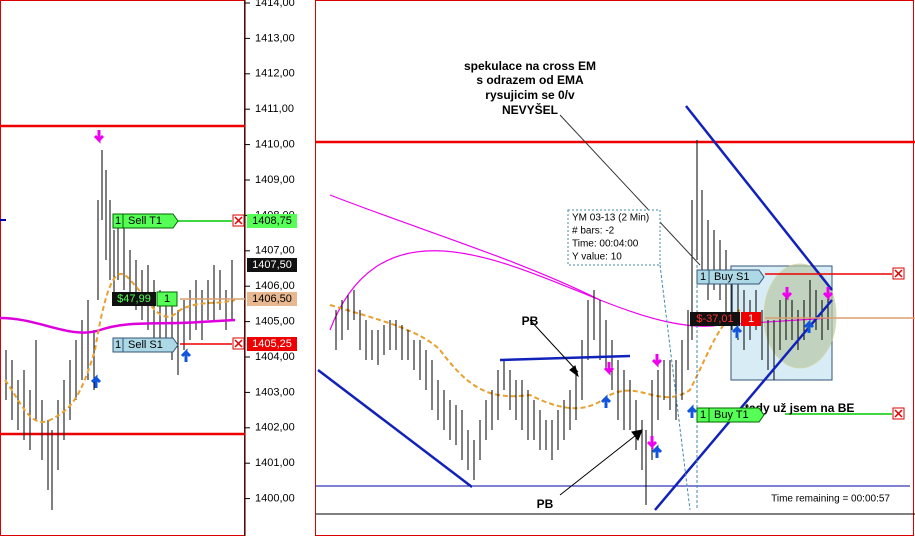 This screenshot has height=536, width=915. Describe the element at coordinates (275, 322) in the screenshot. I see `axis-label: 1405,00` at that location.